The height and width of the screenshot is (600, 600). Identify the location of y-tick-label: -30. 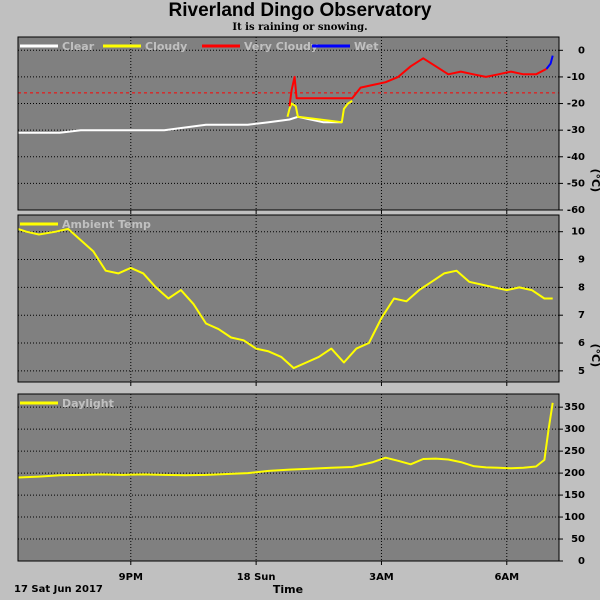
(576, 130).